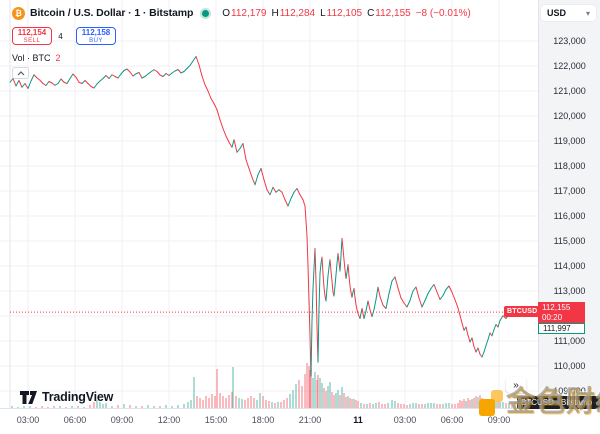  Describe the element at coordinates (371, 13) in the screenshot. I see `close-label: C` at that location.